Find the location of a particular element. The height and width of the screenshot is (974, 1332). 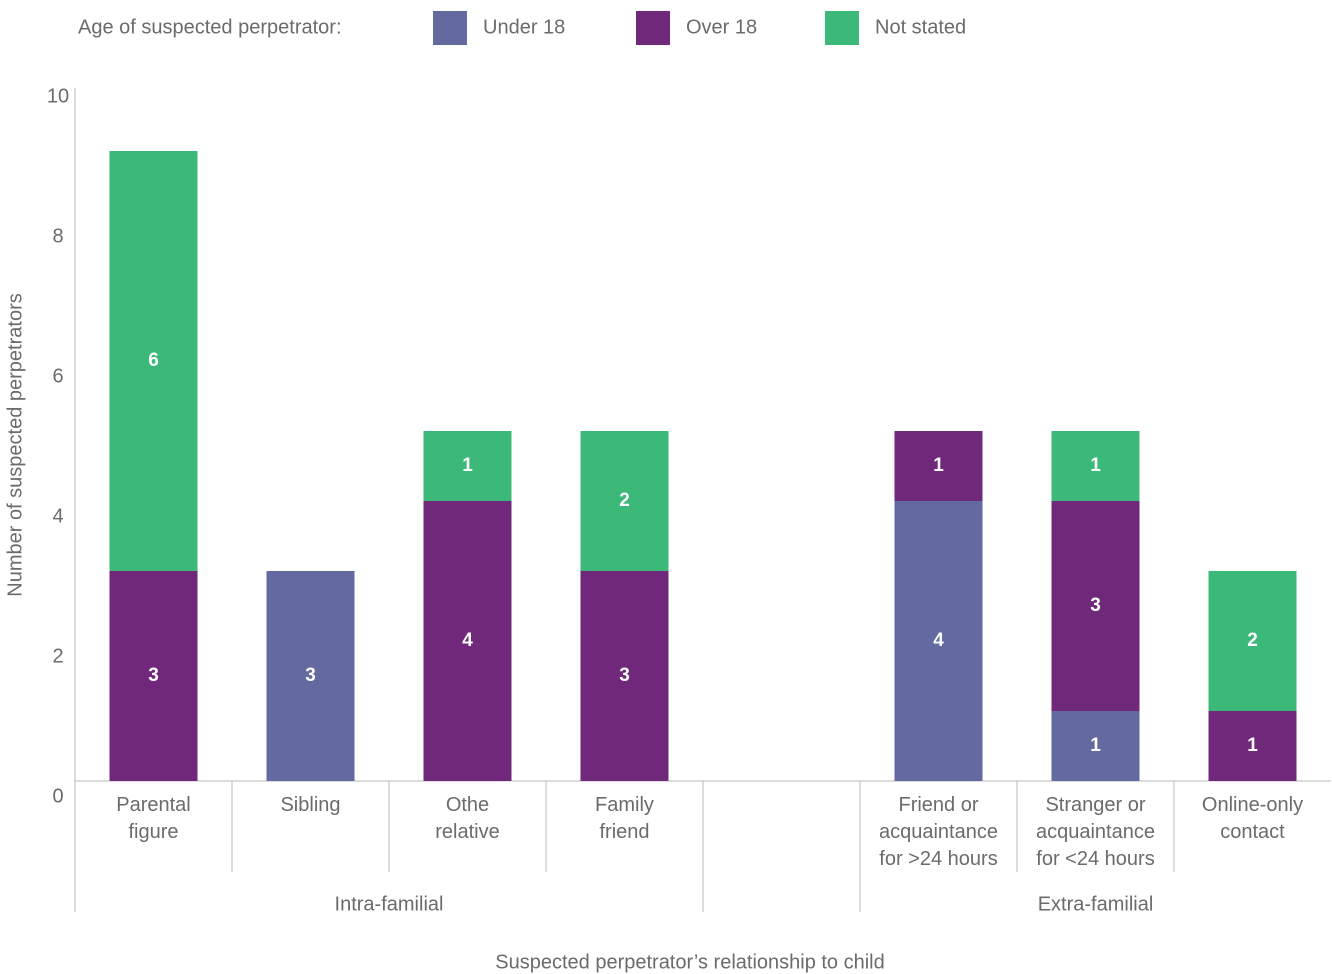

y-tick-label: 10 is located at coordinates (58, 96).